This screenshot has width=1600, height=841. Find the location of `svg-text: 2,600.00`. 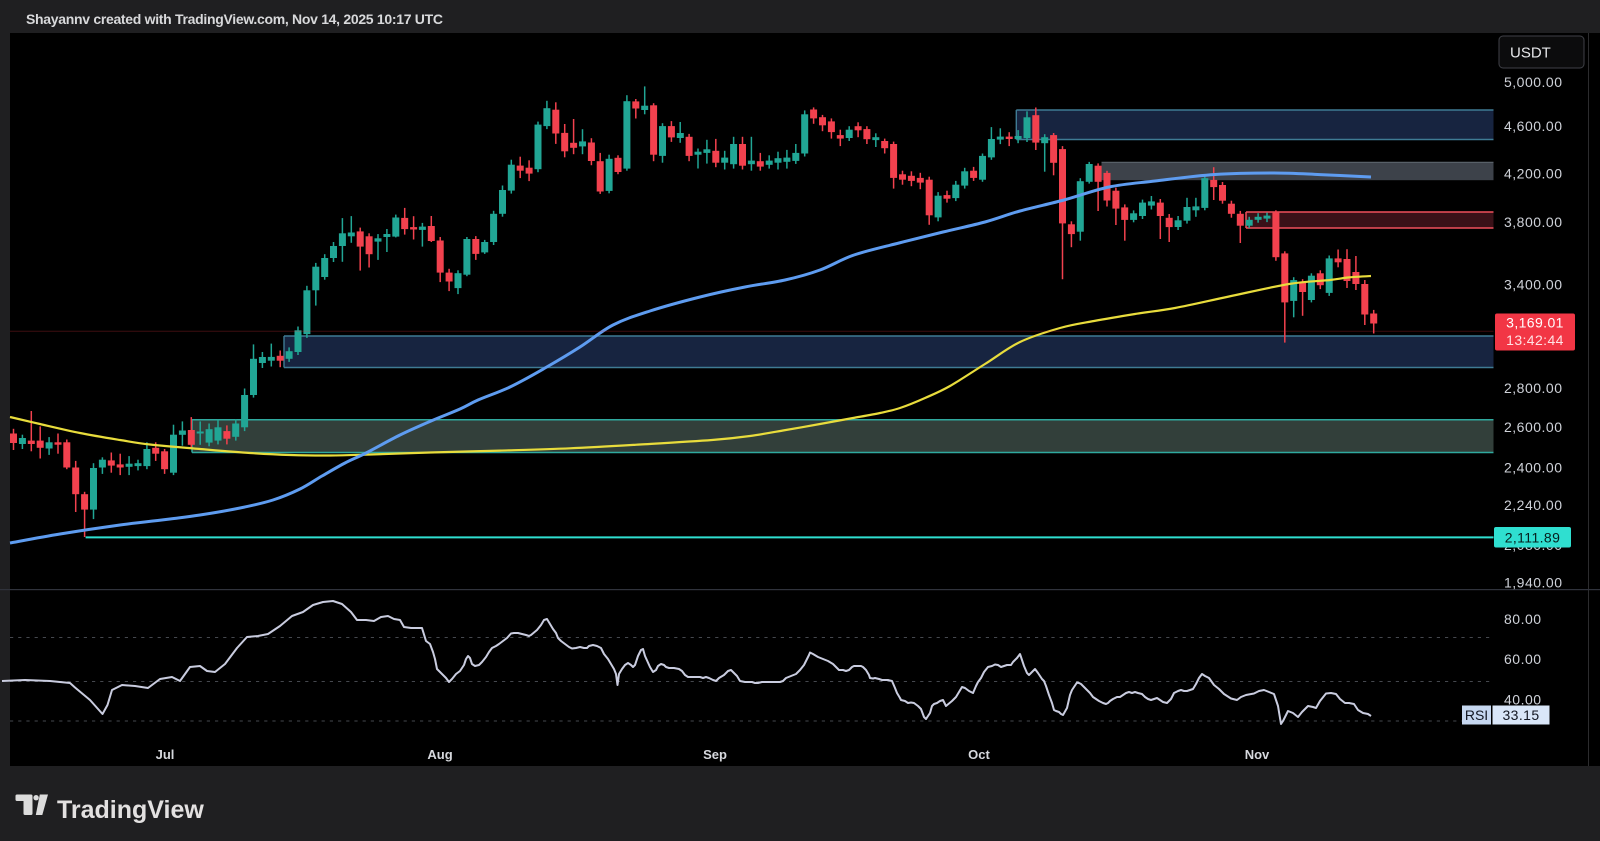

svg-text: 2,600.00 is located at coordinates (1533, 427).